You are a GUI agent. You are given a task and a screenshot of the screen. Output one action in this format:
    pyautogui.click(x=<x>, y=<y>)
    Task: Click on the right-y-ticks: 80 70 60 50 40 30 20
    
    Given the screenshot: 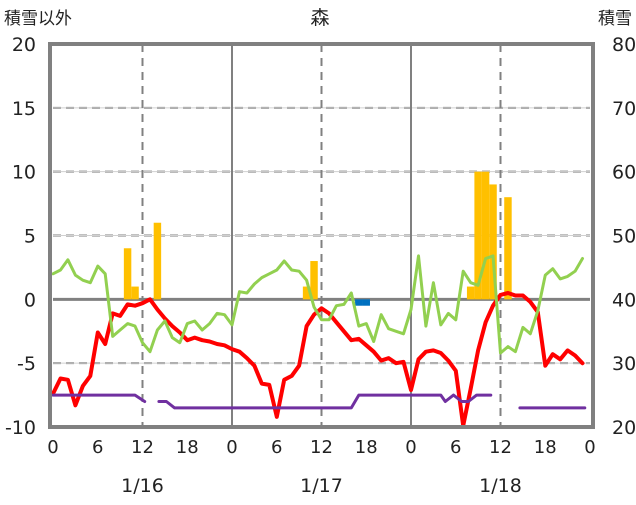 What is the action you would take?
    pyautogui.click(x=624, y=236)
    